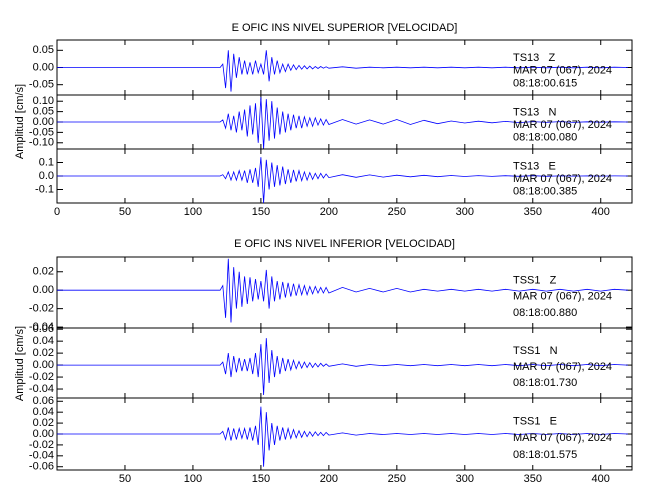 The height and width of the screenshot is (500, 650). I want to click on chart-title: E OFIC INS NIVEL SUPERIOR [VELOCIDAD], so click(345, 28).